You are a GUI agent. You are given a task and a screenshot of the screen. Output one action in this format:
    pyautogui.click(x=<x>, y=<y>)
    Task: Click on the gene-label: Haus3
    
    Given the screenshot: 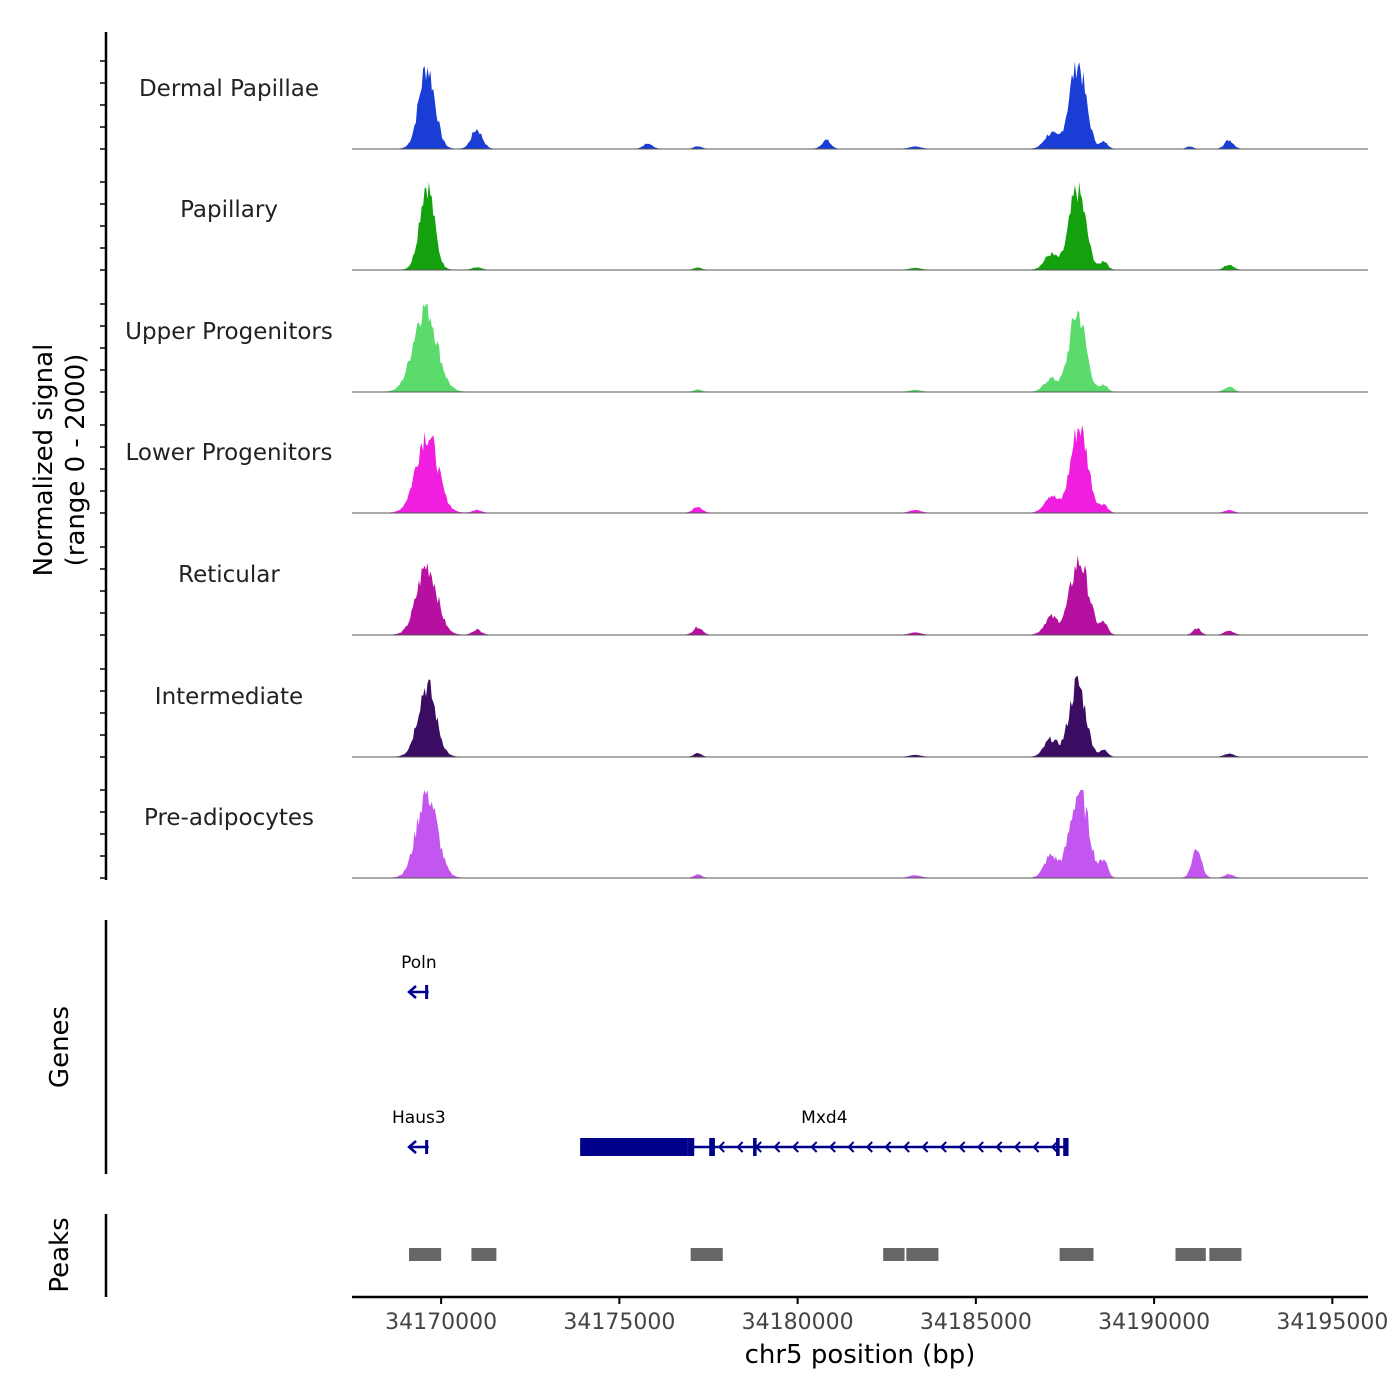 What is the action you would take?
    pyautogui.click(x=419, y=1118)
    